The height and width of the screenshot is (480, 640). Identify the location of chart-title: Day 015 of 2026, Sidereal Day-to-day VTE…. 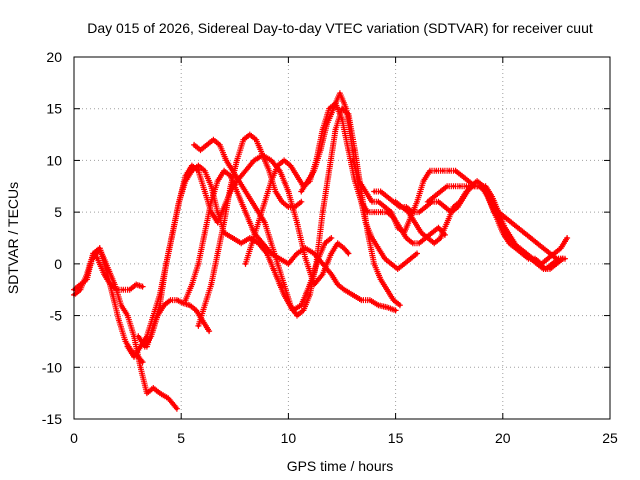
(340, 28).